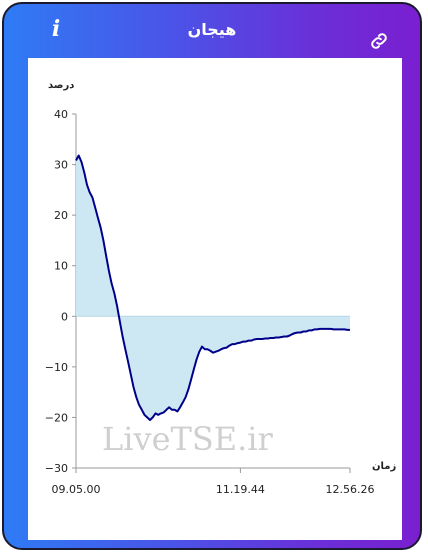 This screenshot has width=428, height=554. I want to click on link-icon, so click(379, 41).